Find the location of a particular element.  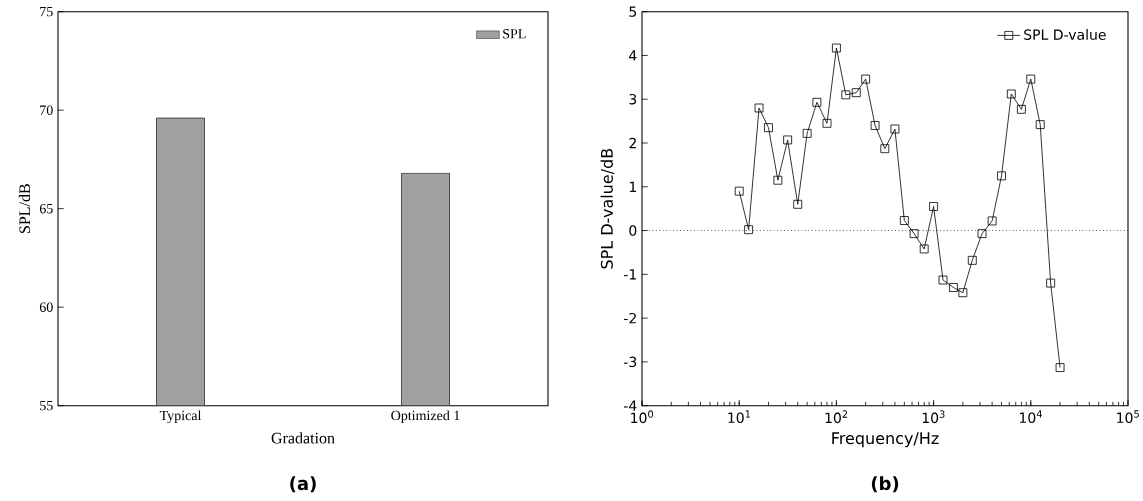

y-axis-title: SPL D-value/dB is located at coordinates (607, 208).